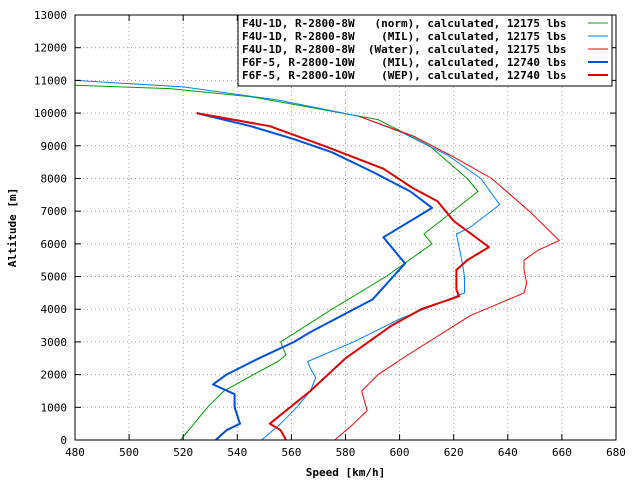  I want to click on x-tick-label: 580, so click(346, 452).